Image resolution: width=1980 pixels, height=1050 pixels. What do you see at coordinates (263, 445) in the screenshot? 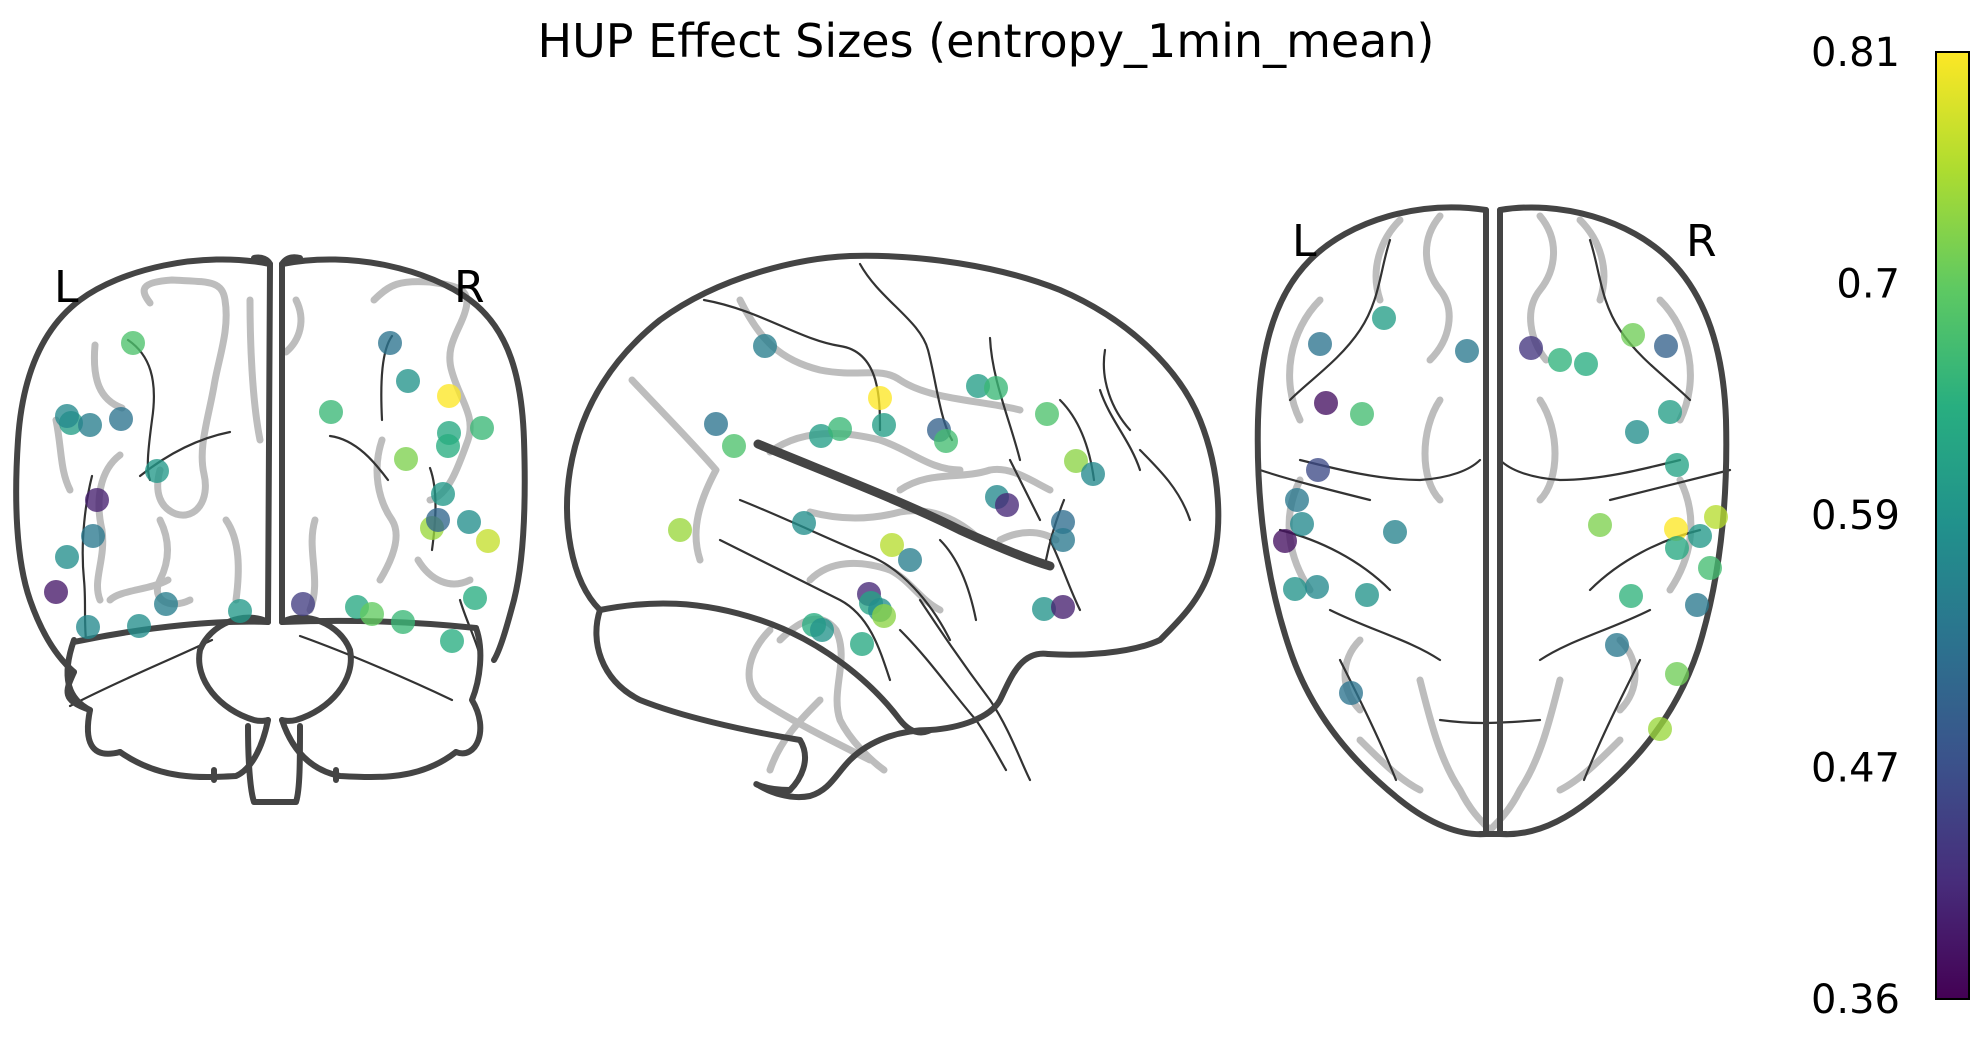
I see `coronal-gyri` at bounding box center [263, 445].